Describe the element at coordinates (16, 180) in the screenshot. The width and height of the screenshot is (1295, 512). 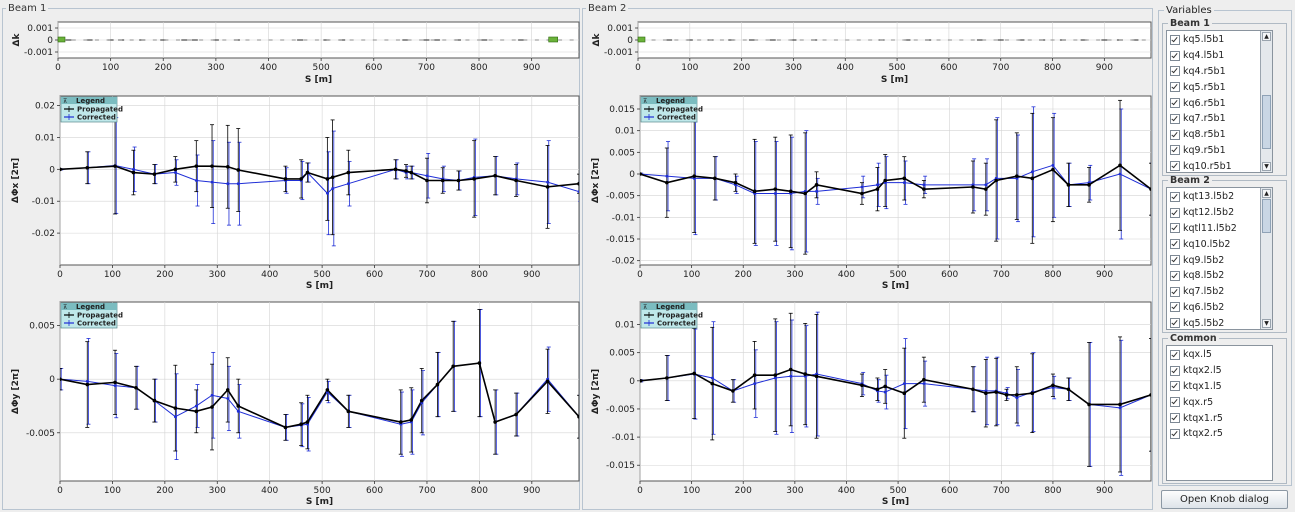
I see `y-axis-label: ΔΦx [2π]` at that location.